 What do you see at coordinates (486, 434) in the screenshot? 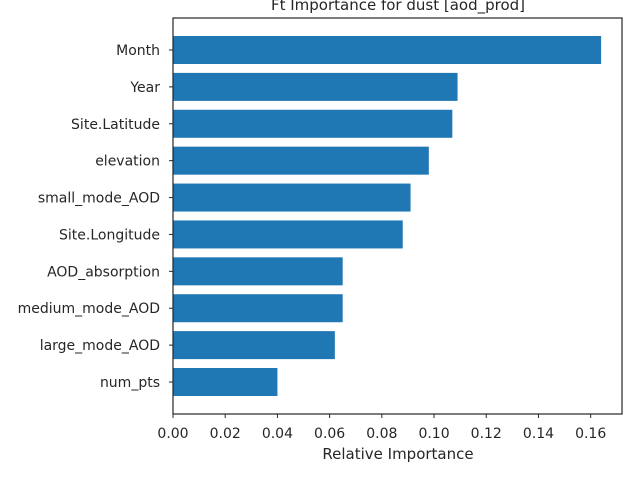
I see `x-tick-label: 0.12` at bounding box center [486, 434].